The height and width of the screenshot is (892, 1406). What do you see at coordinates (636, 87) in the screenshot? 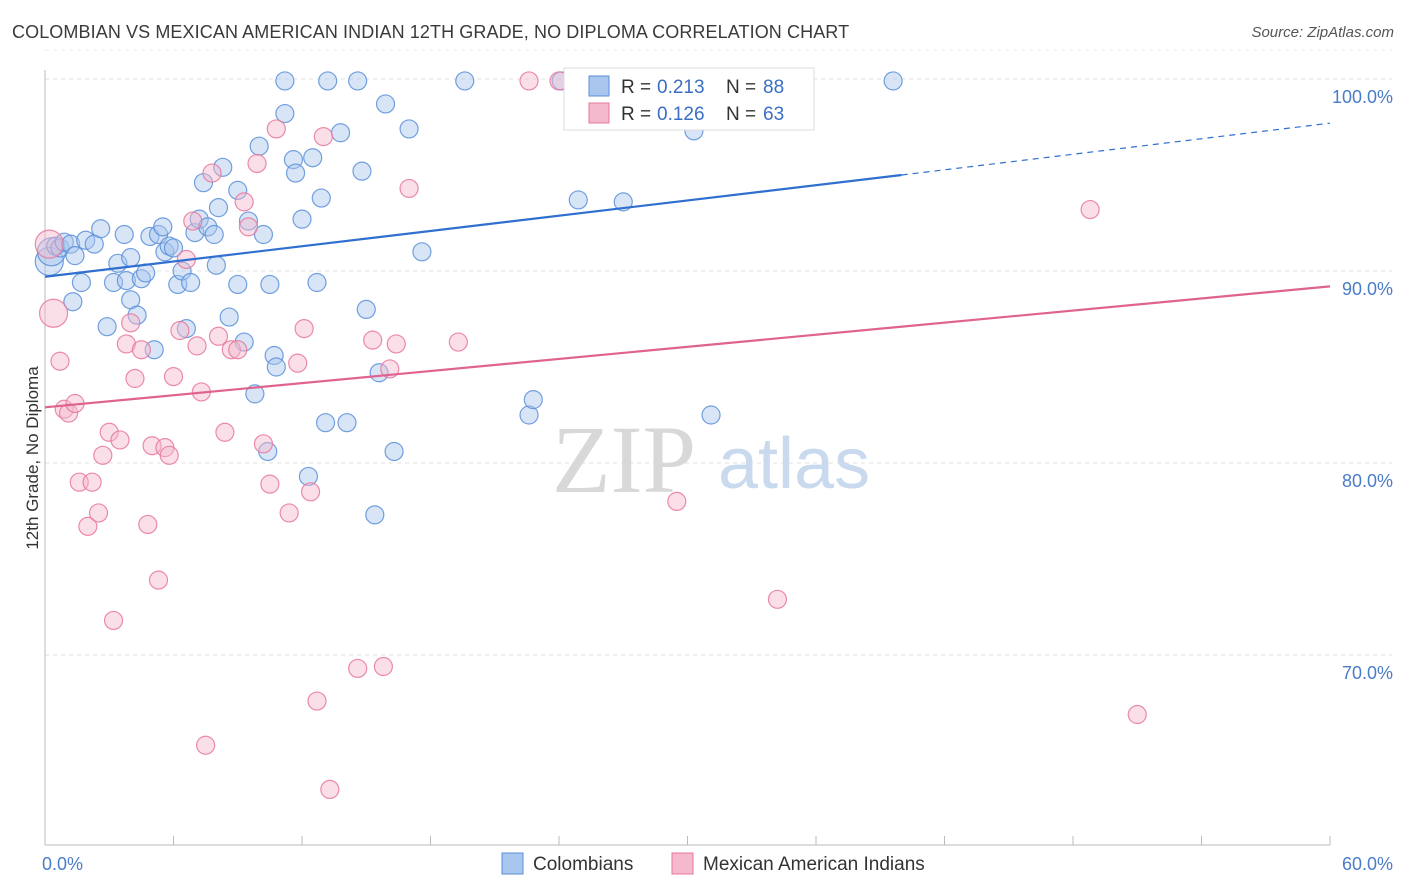
I see `legend-r-label-colombians: R =` at bounding box center [636, 87].